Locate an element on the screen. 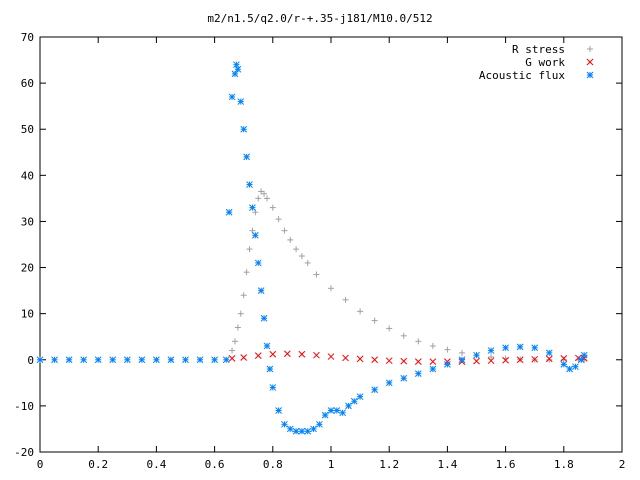  legend-label: R stress is located at coordinates (538, 49).